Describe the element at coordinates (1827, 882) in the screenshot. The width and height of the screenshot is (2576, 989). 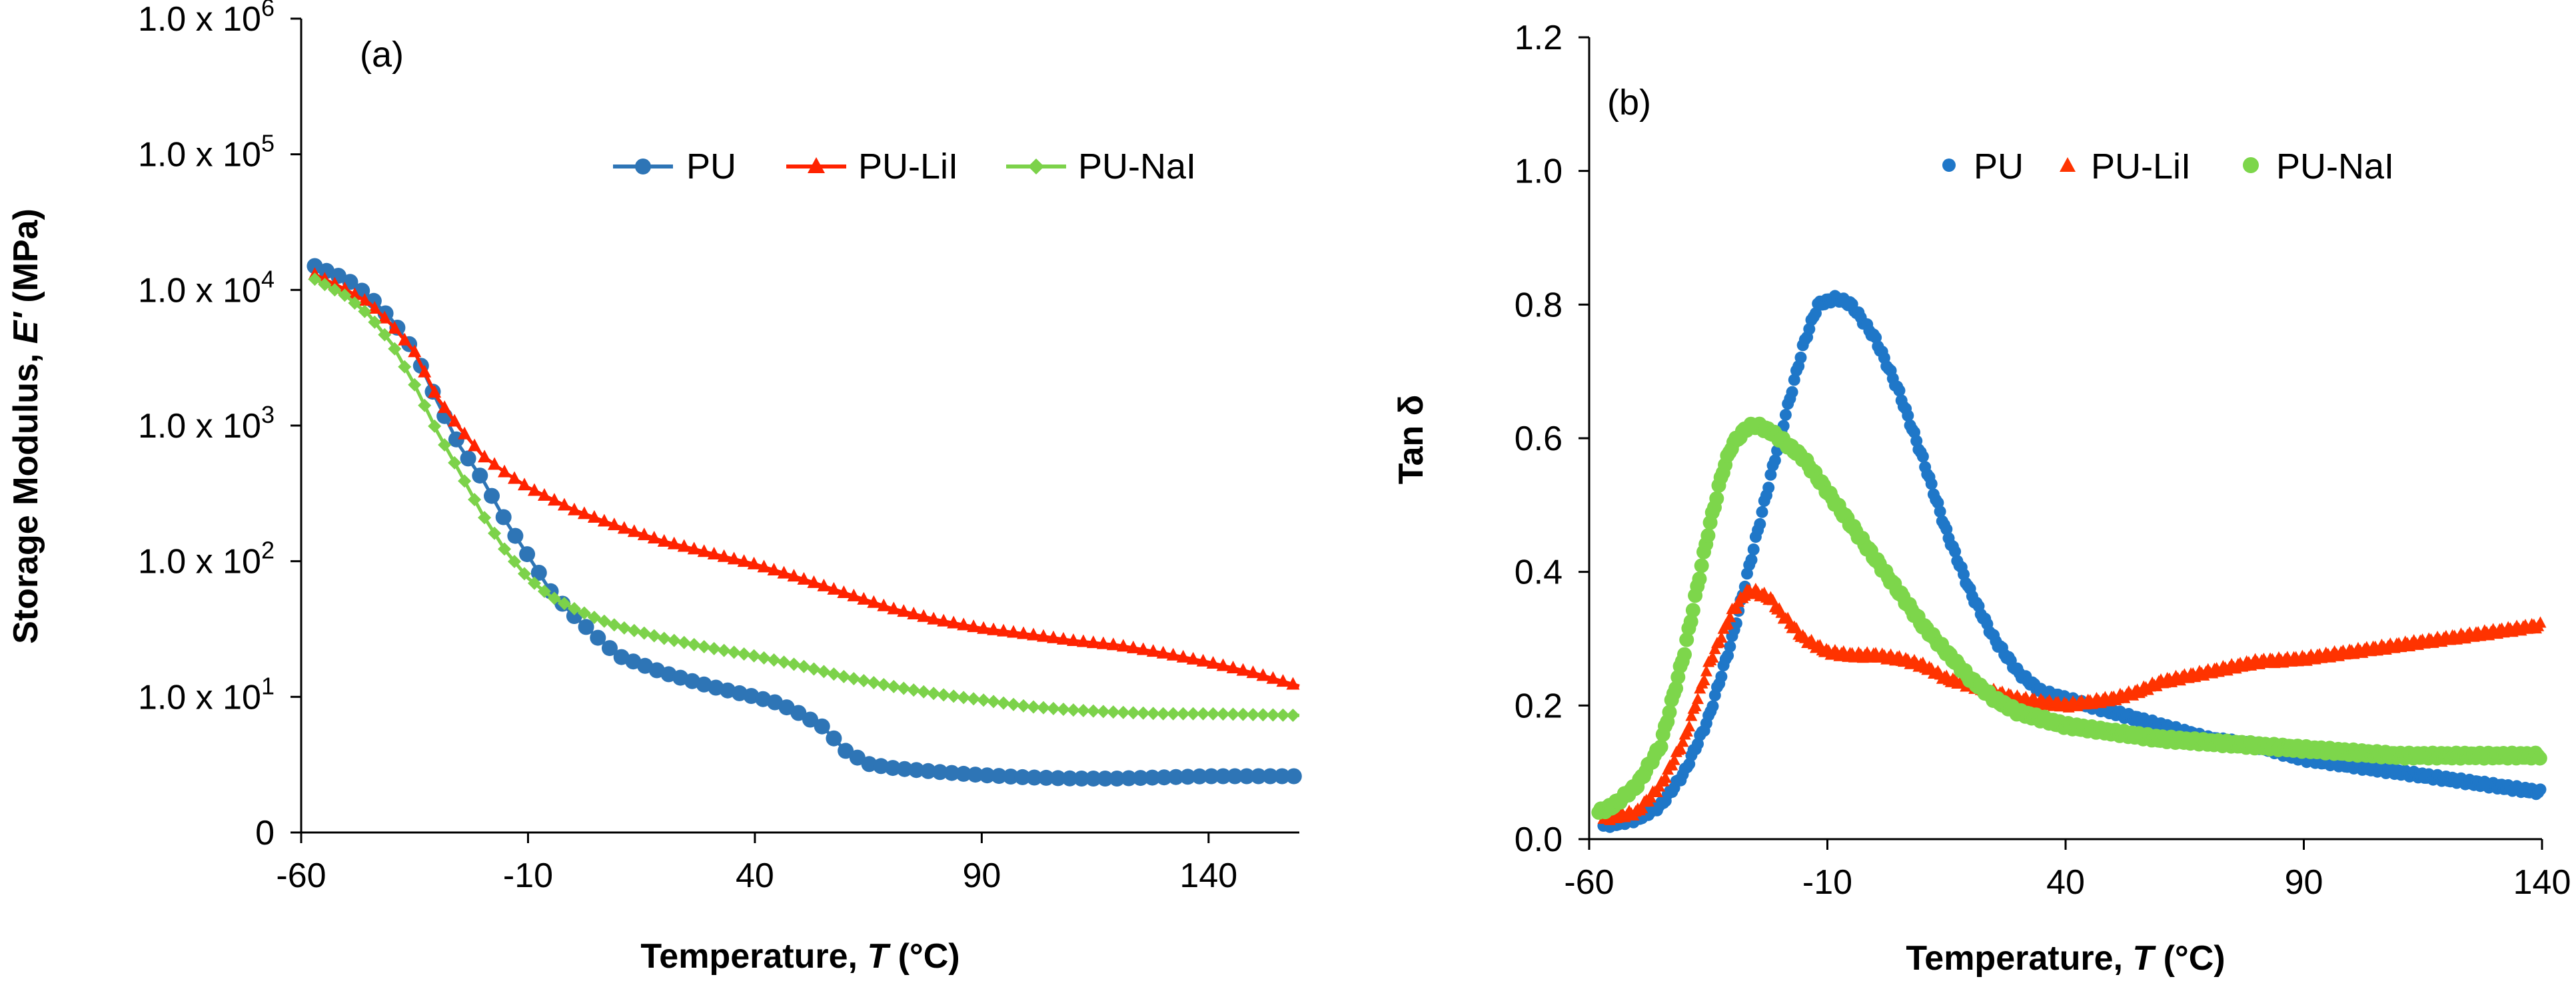
I see `panel-b-x-tick-label: -10` at that location.